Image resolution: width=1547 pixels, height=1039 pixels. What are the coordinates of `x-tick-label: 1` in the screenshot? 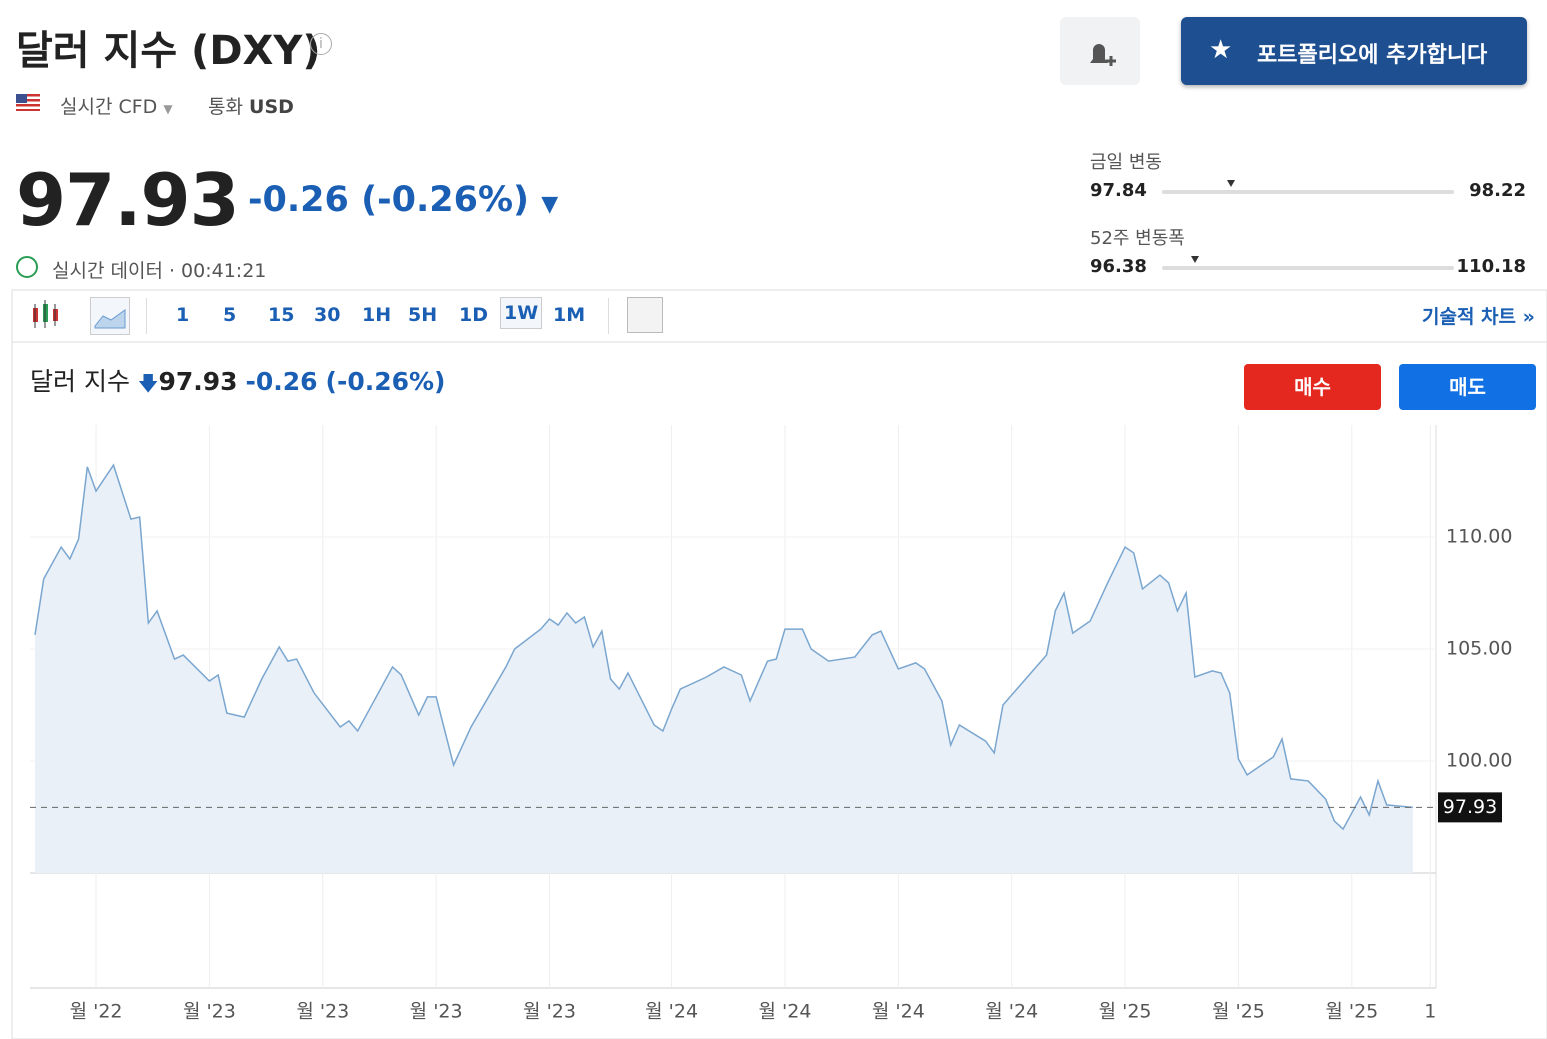 It's located at (1430, 1012).